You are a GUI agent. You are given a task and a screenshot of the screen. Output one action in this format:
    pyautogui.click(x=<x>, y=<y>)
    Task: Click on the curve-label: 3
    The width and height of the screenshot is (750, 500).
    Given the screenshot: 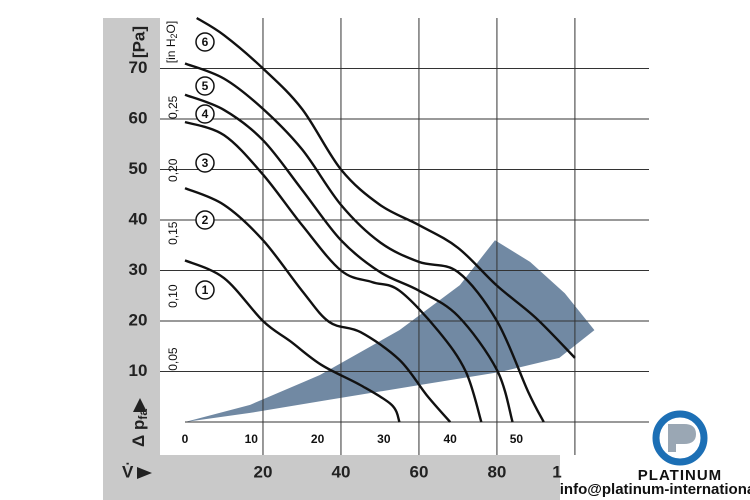 What is the action you would take?
    pyautogui.click(x=205, y=163)
    